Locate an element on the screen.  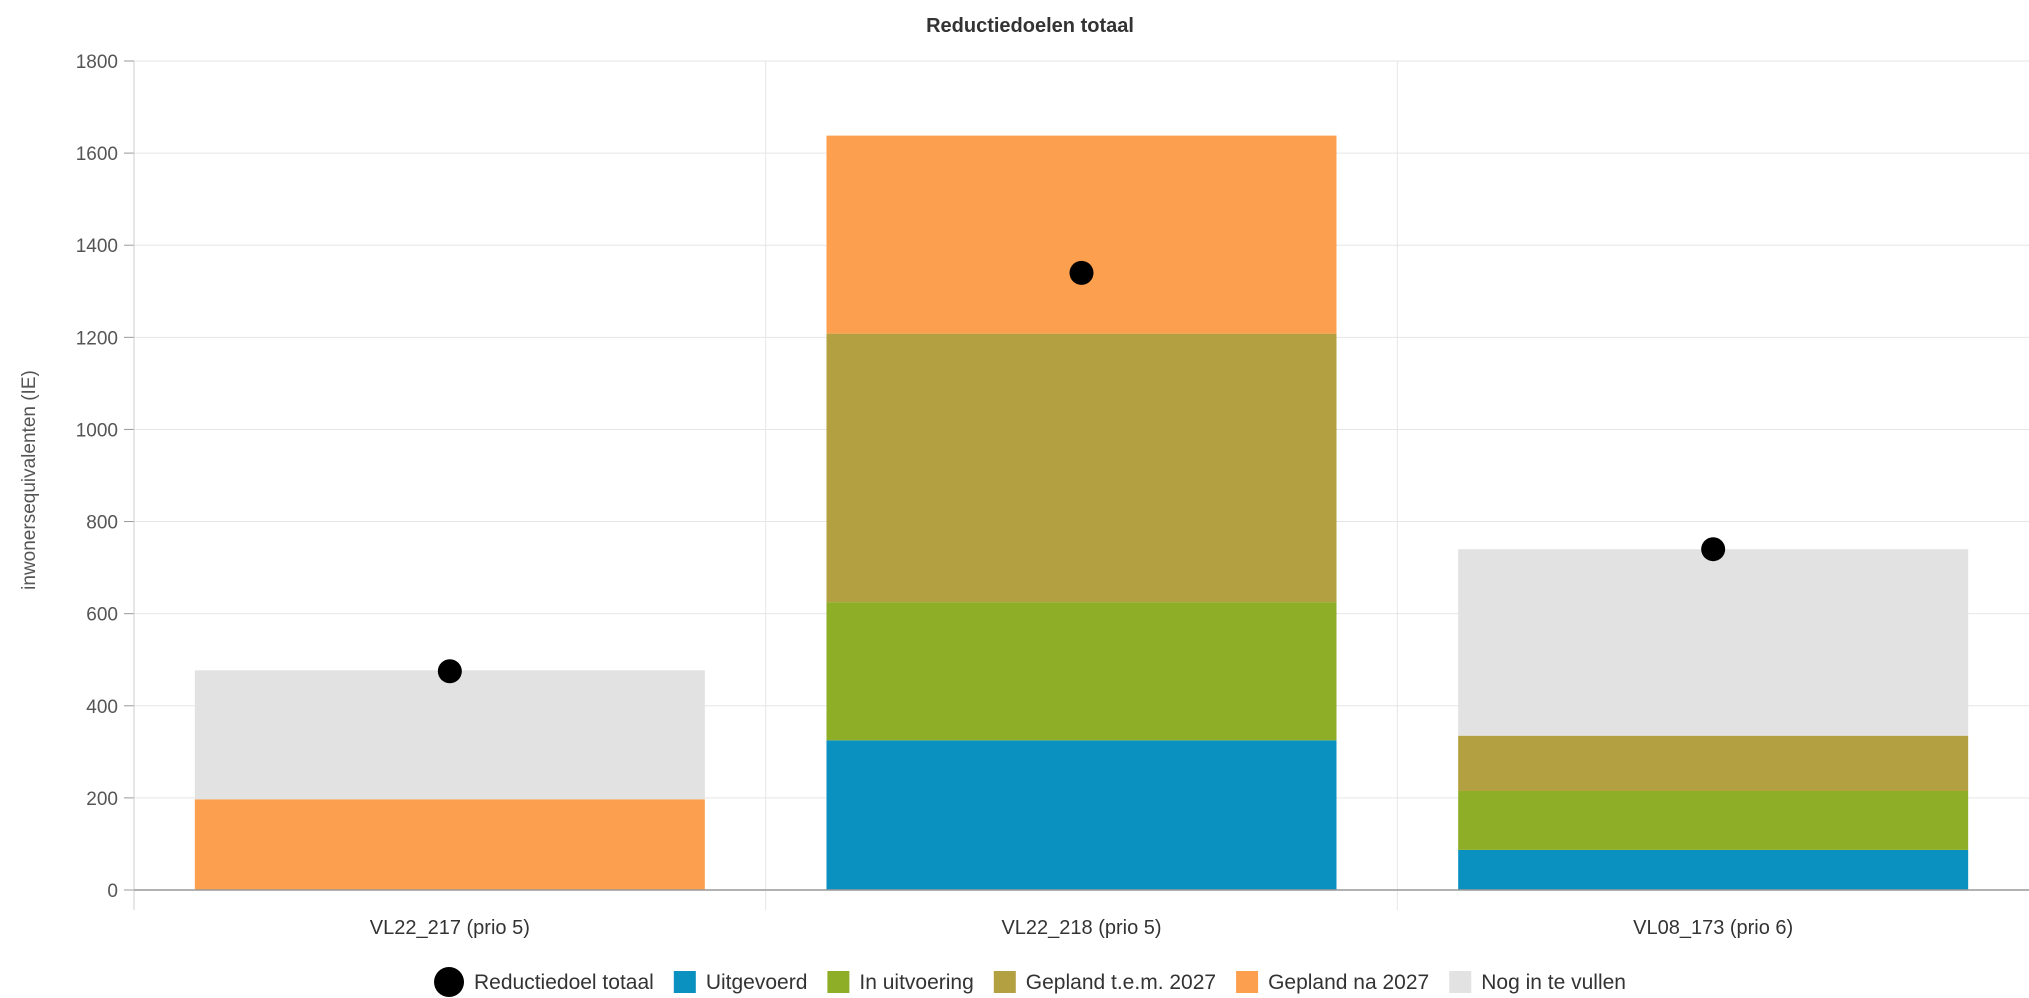
legend-item: Gepland na 2027 is located at coordinates (1332, 982).